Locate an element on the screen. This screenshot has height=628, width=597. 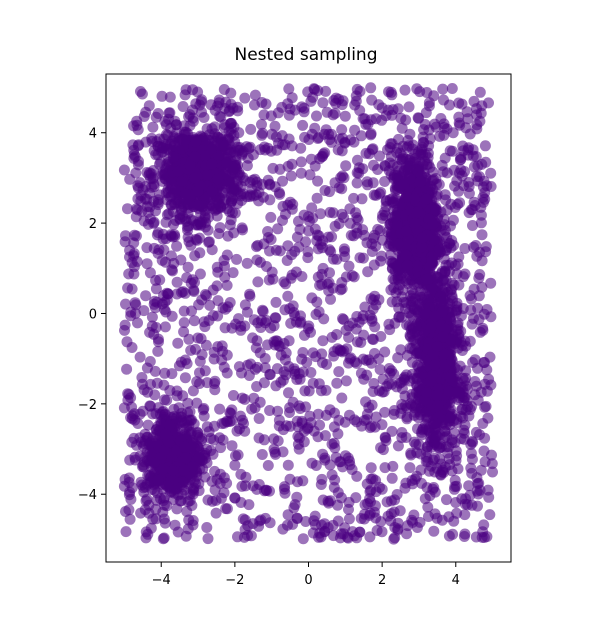
x-axis: −4 −2 0 2 4 is located at coordinates (306, 575).